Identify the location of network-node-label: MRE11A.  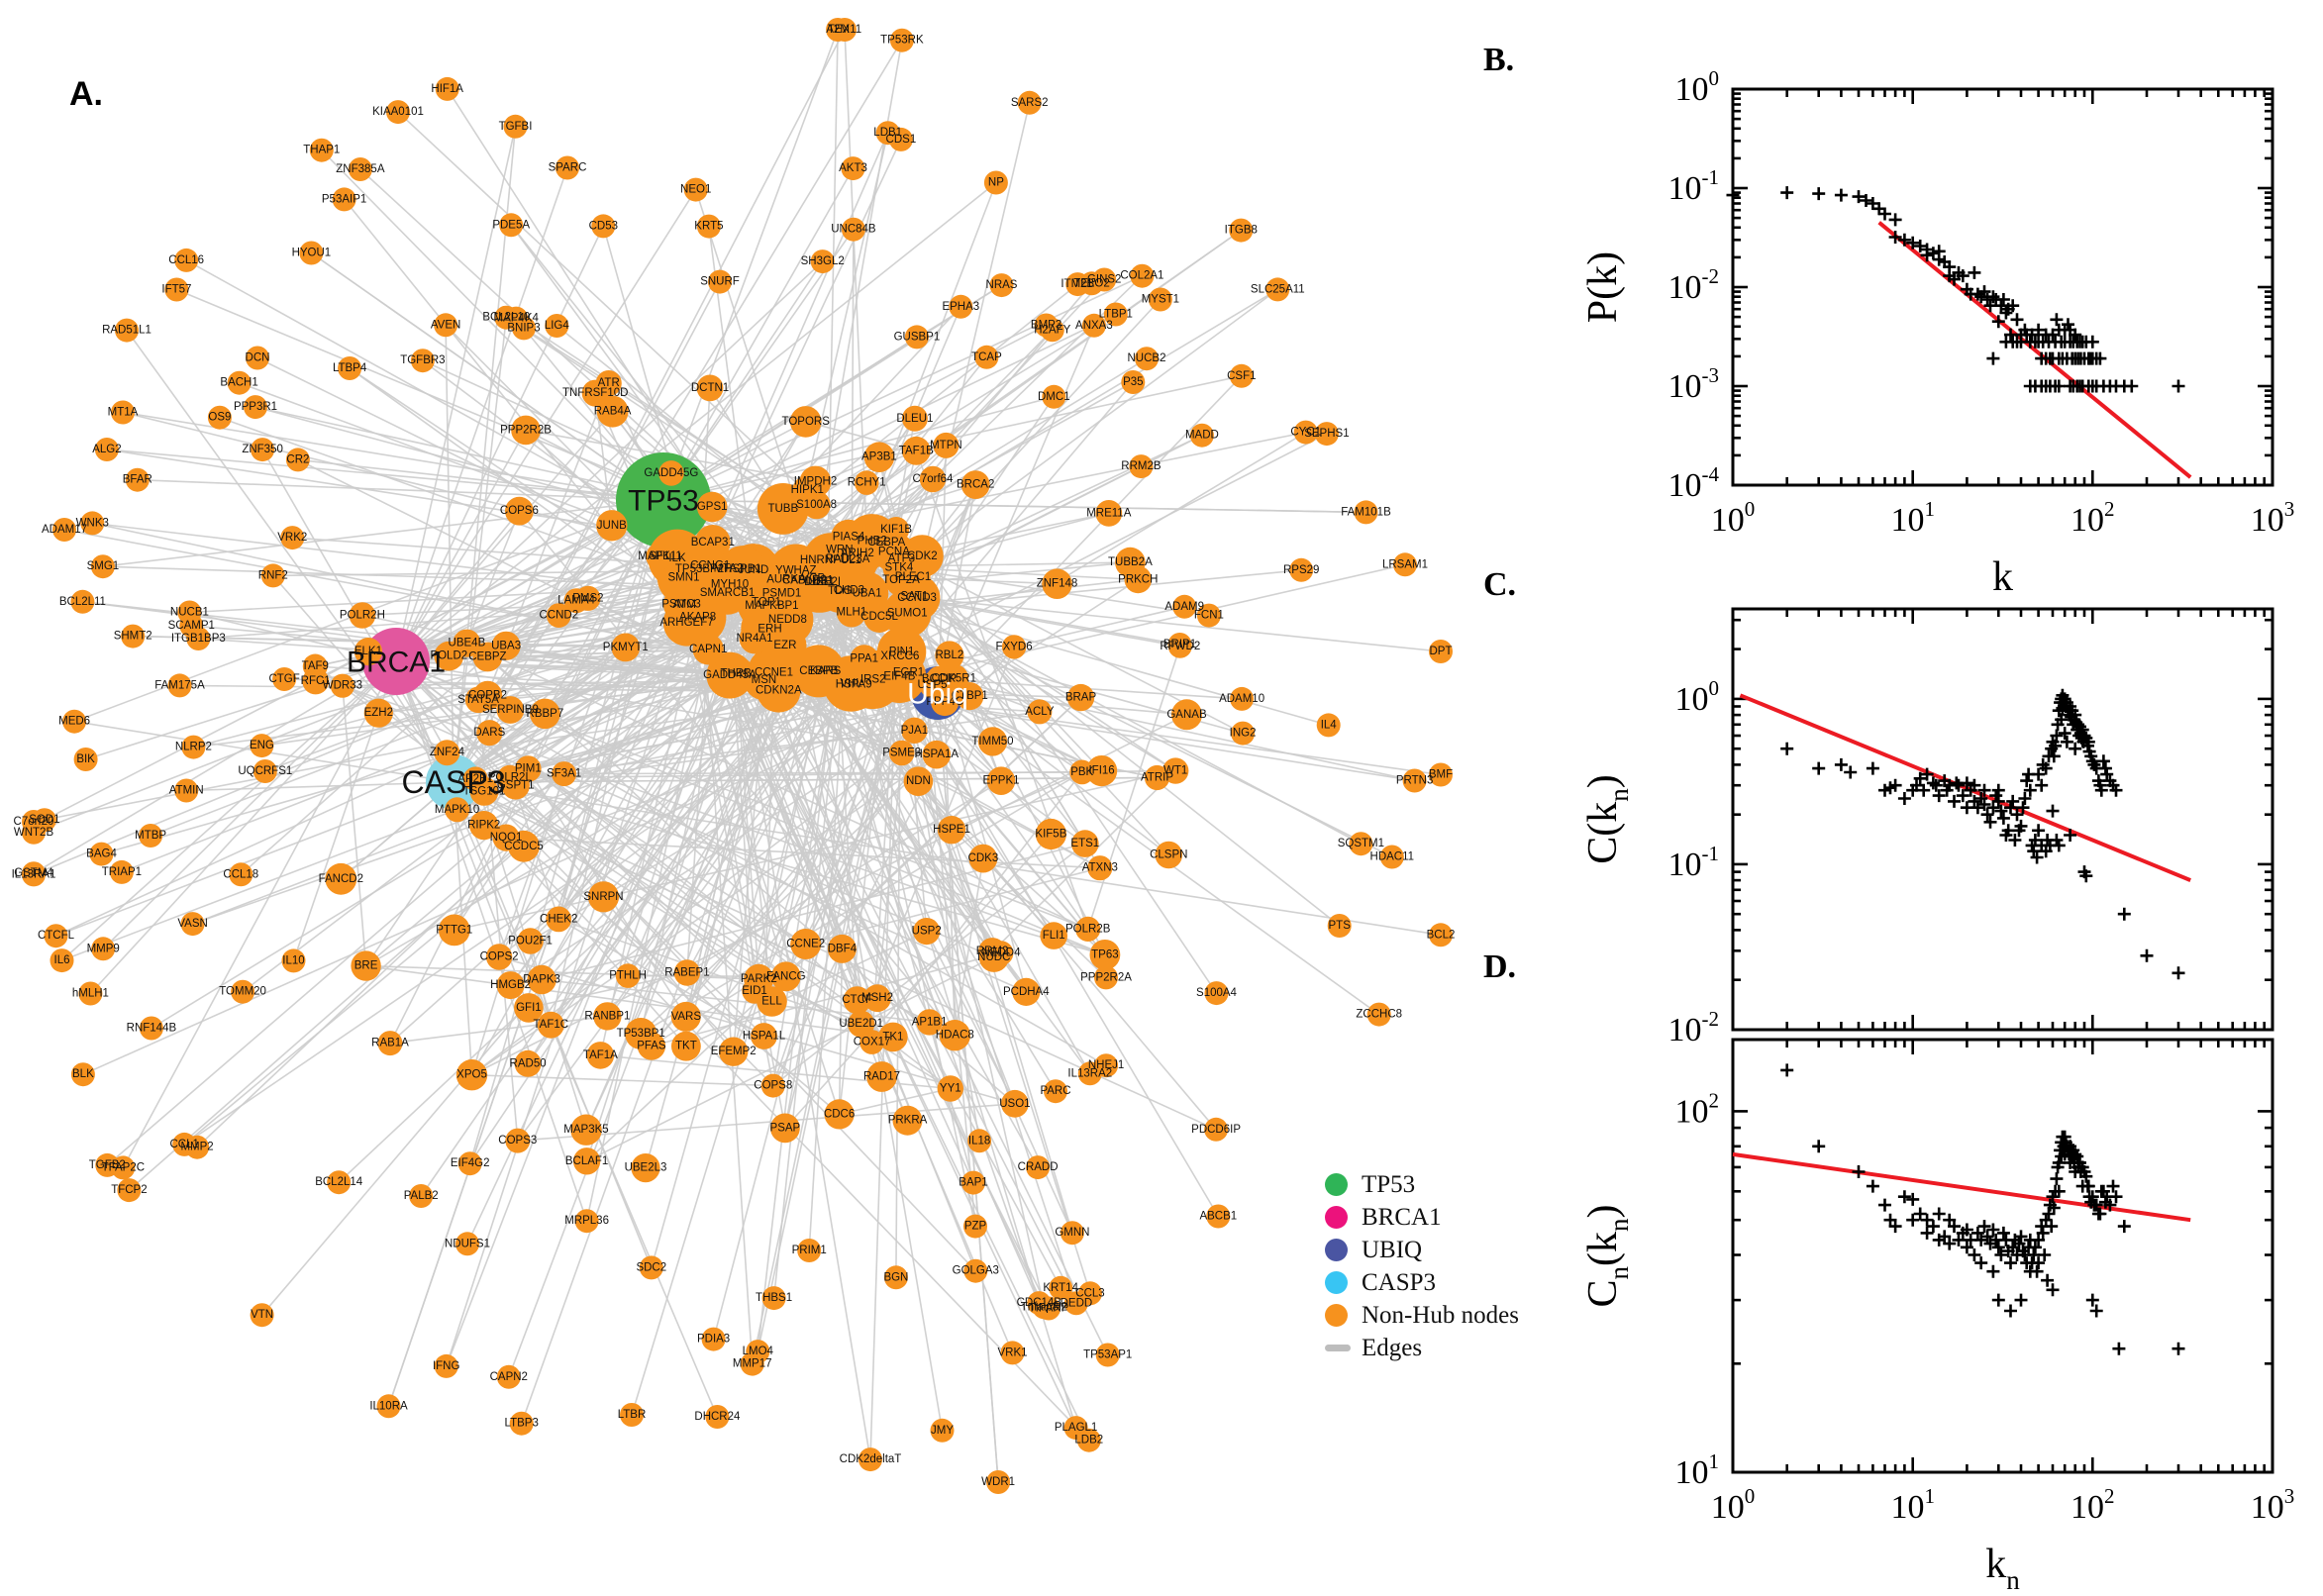
(1108, 513).